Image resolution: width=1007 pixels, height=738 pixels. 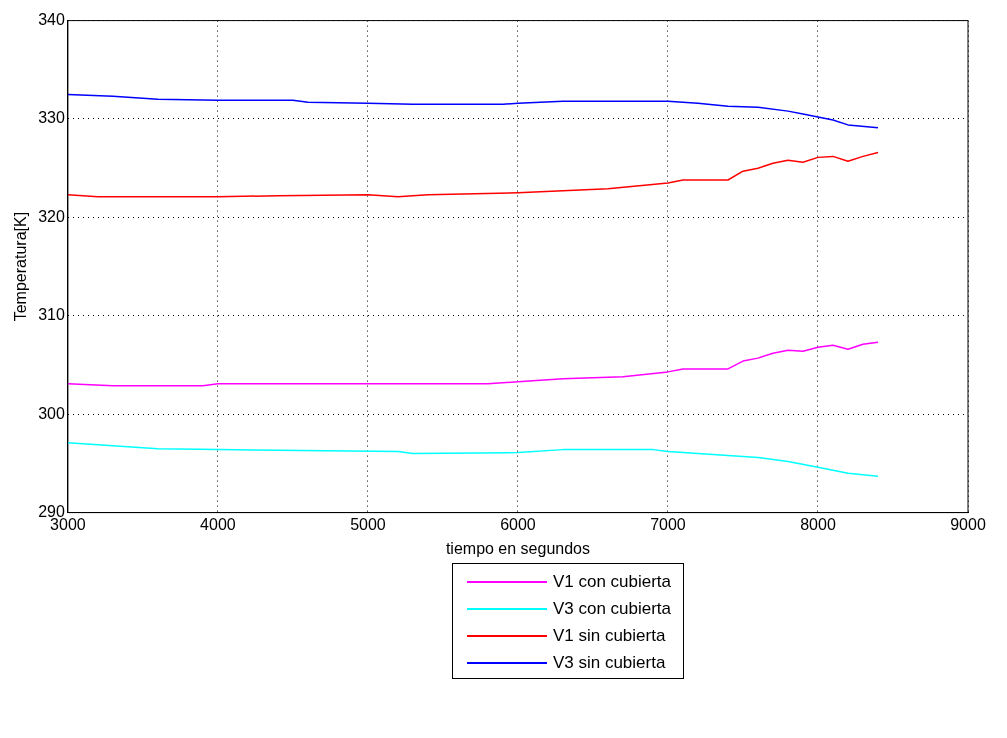 I want to click on x-tick-label: 5000, so click(x=368, y=524).